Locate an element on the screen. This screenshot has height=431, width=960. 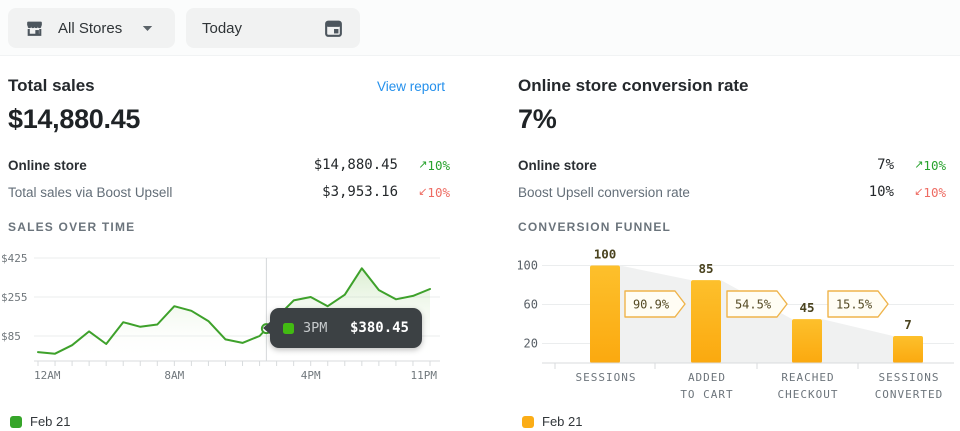
view-report-link: View report is located at coordinates (410, 86).